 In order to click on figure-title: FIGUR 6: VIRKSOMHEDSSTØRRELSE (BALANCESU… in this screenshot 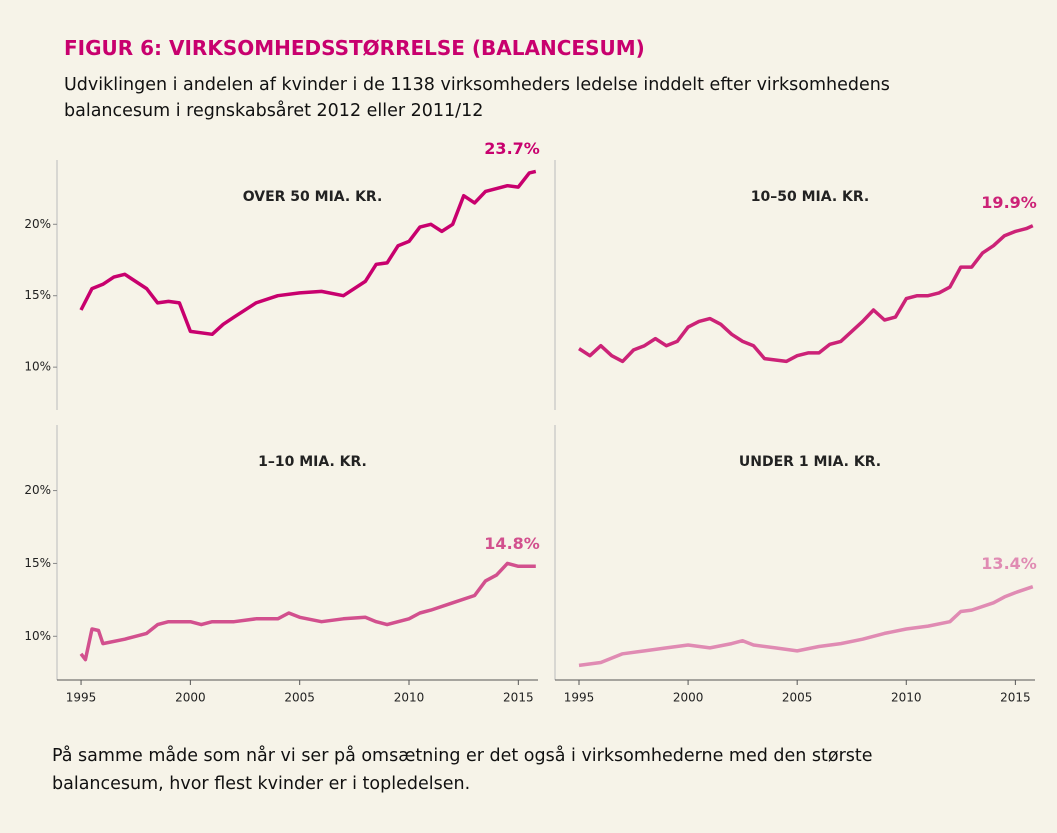, I will do `click(354, 48)`.